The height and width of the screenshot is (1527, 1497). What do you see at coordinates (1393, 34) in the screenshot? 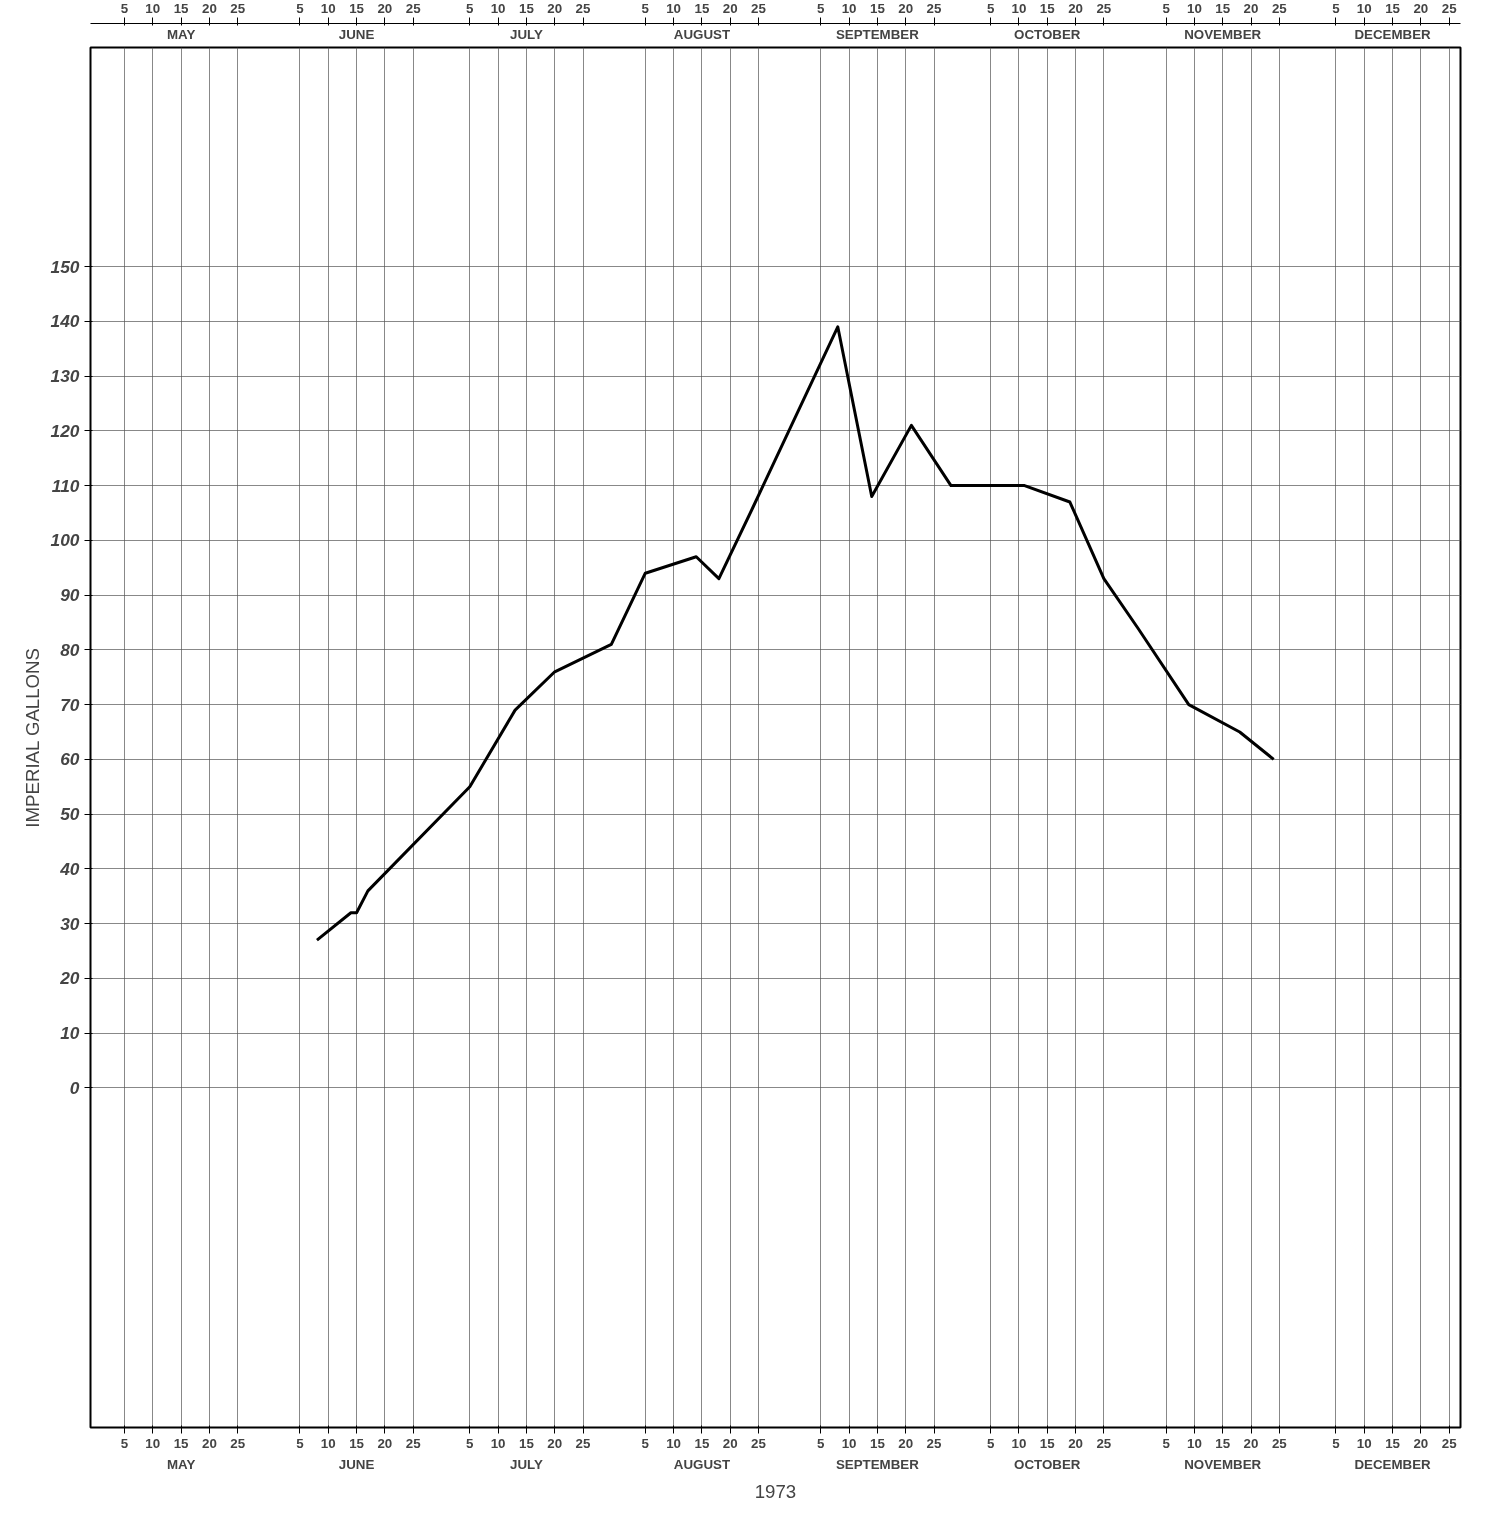
I see `text: DECEMBER` at bounding box center [1393, 34].